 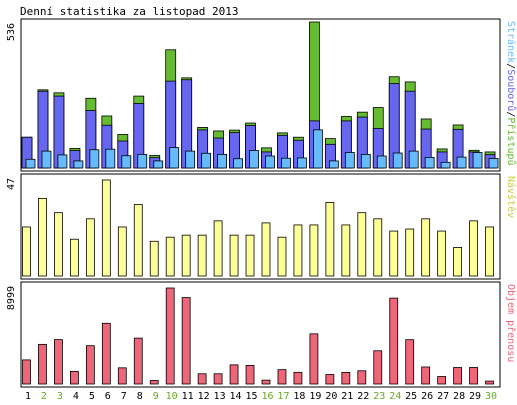 I want to click on x-tick-label: 20, so click(x=331, y=396).